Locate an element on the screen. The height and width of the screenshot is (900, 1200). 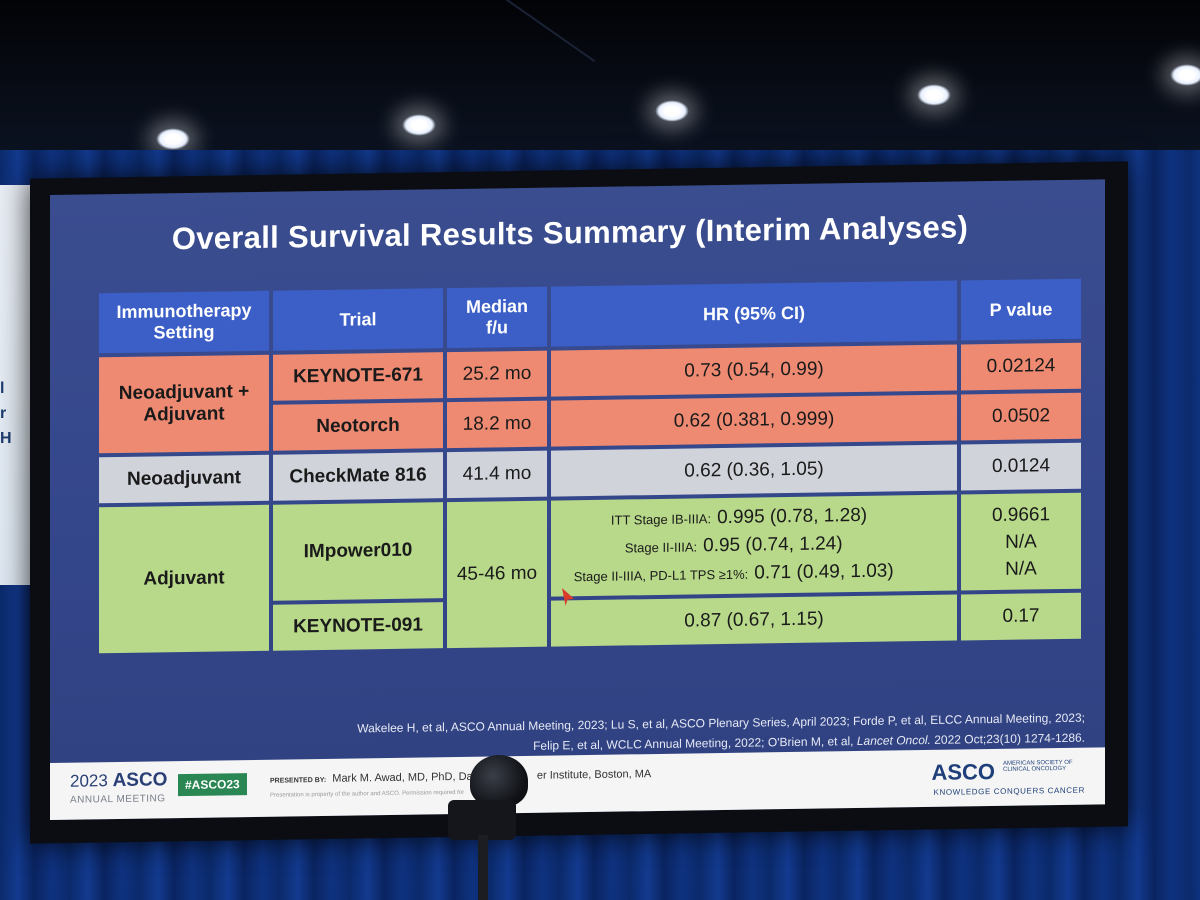
header-followup: Median f/u is located at coordinates (497, 317).